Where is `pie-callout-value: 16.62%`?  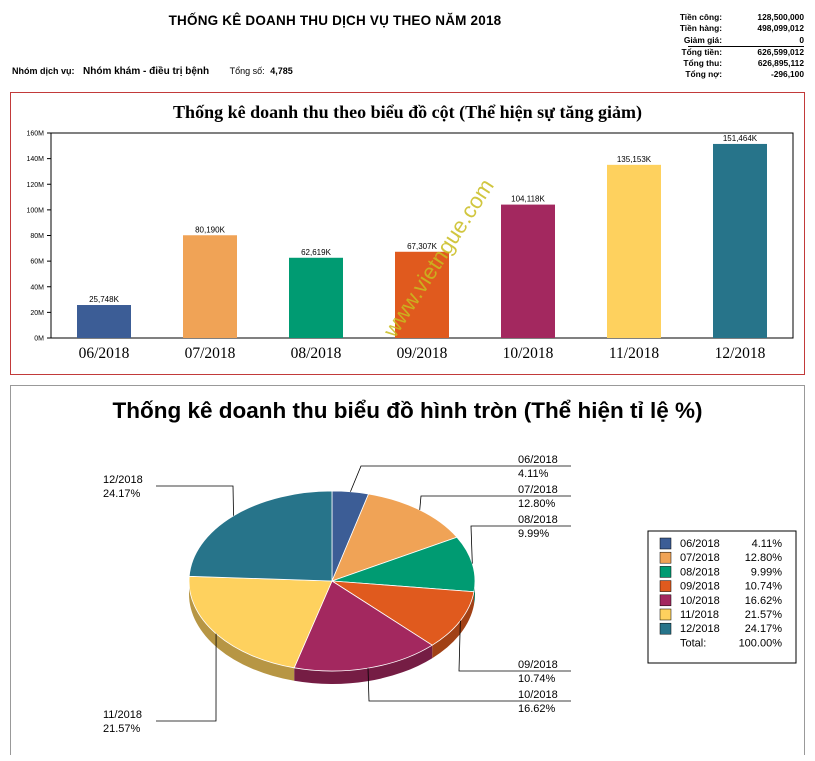
pie-callout-value: 16.62% is located at coordinates (537, 709).